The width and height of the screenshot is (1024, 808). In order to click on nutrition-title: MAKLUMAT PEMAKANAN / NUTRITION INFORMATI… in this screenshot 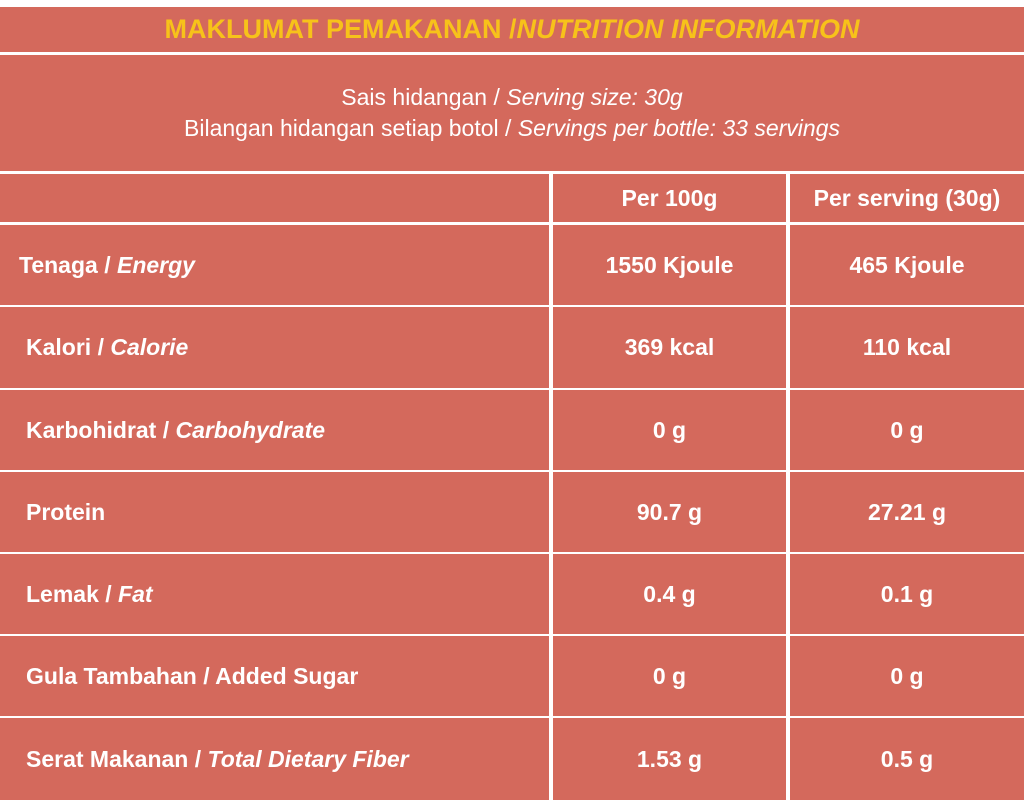, I will do `click(512, 29)`.